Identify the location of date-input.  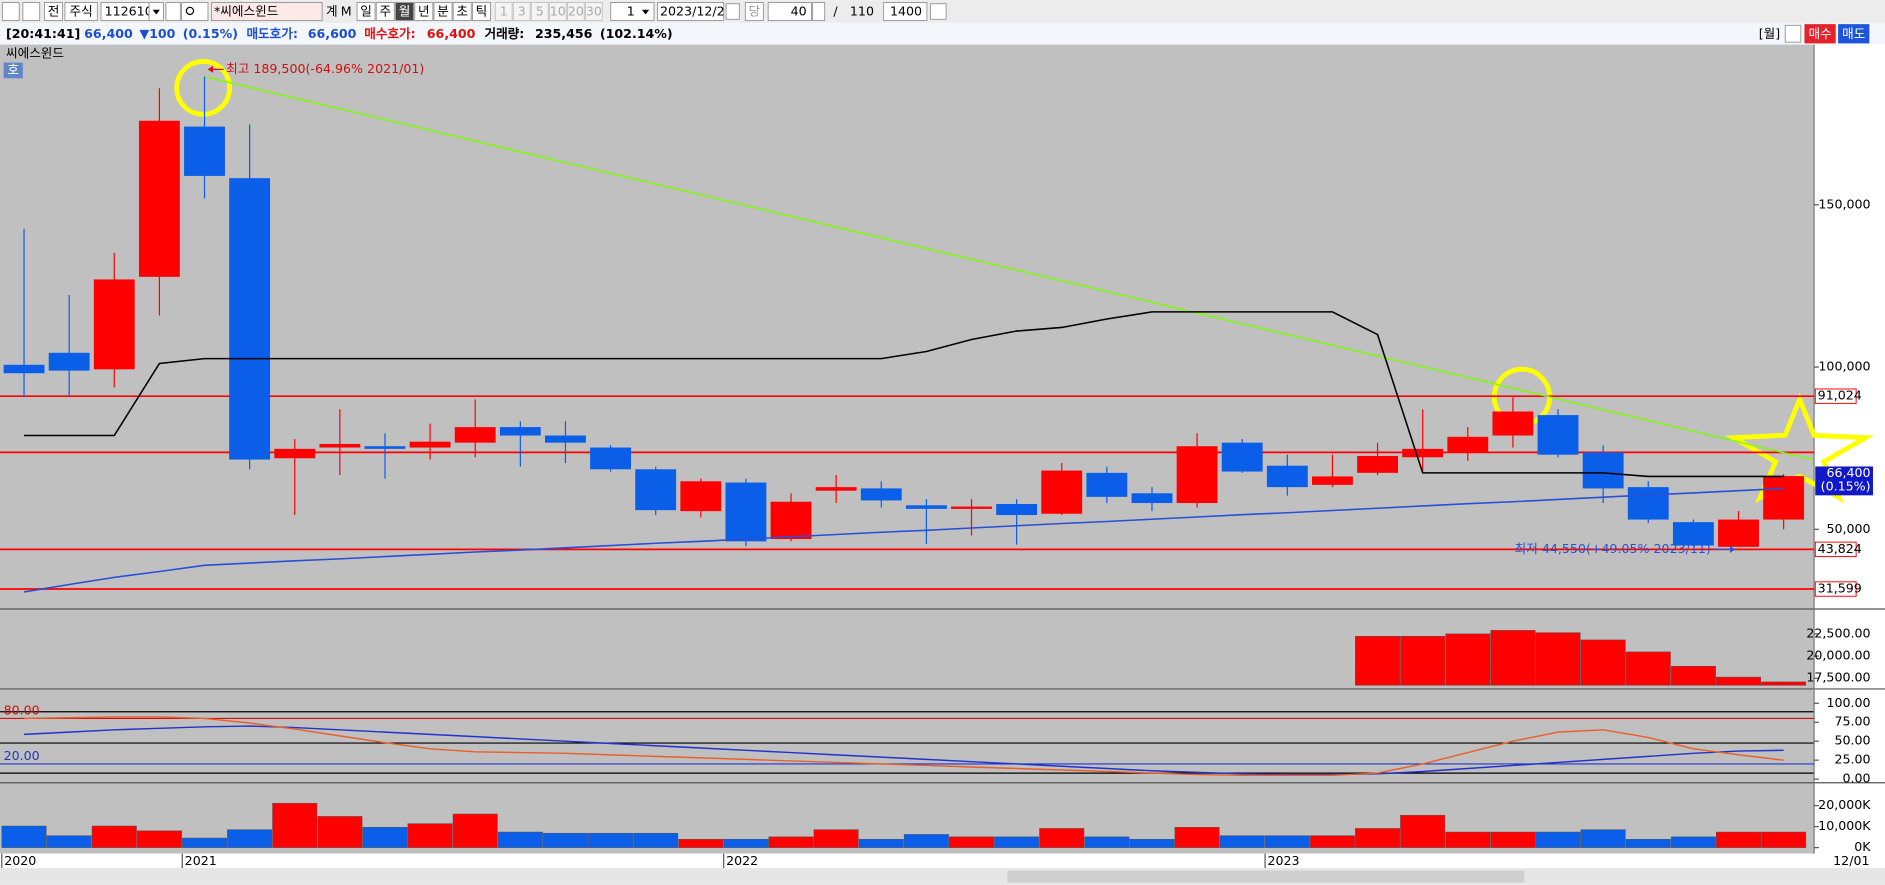
(691, 12).